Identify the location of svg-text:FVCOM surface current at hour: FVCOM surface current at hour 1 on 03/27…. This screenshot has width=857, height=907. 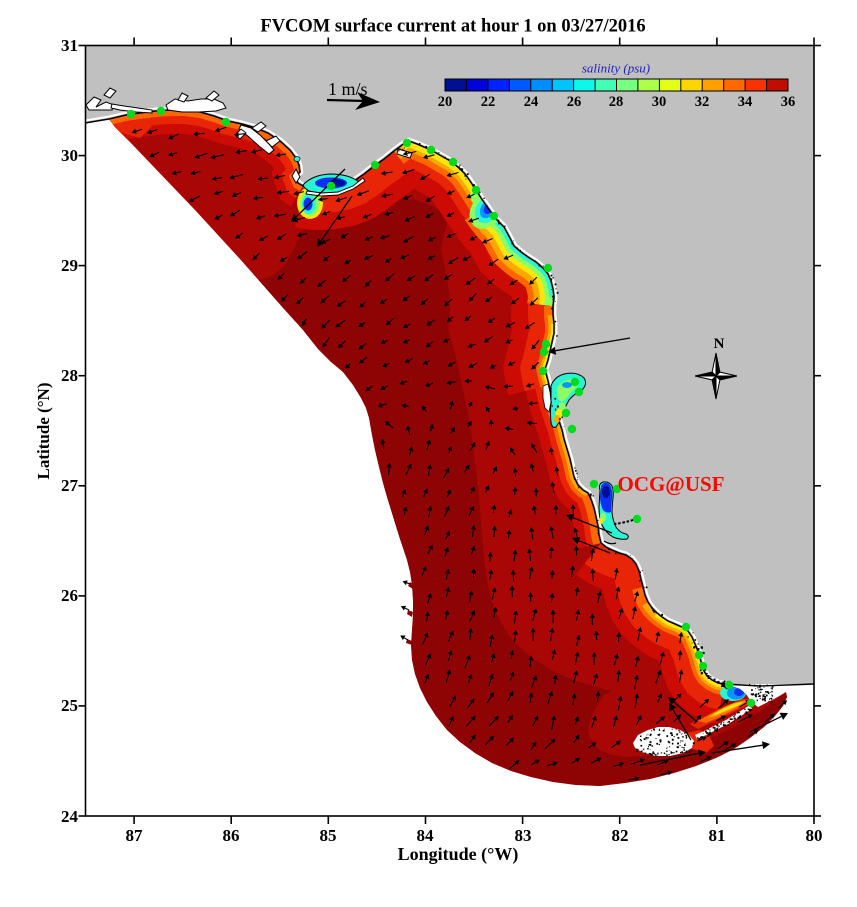
(452, 27).